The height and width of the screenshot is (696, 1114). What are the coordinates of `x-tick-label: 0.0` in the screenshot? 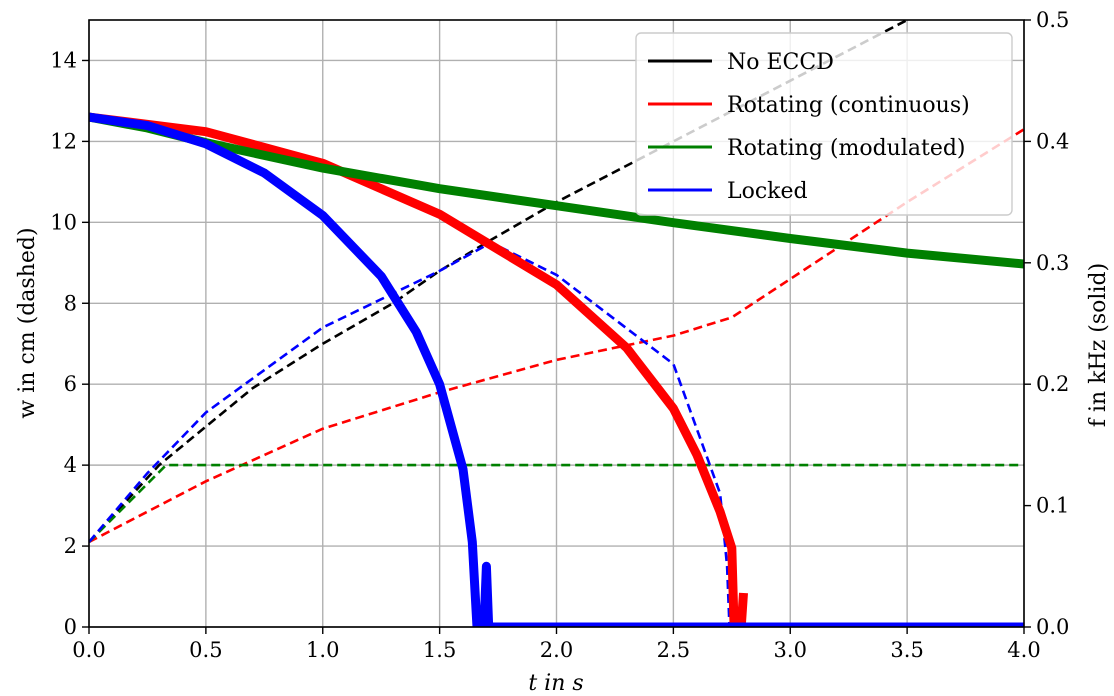 It's located at (88, 650).